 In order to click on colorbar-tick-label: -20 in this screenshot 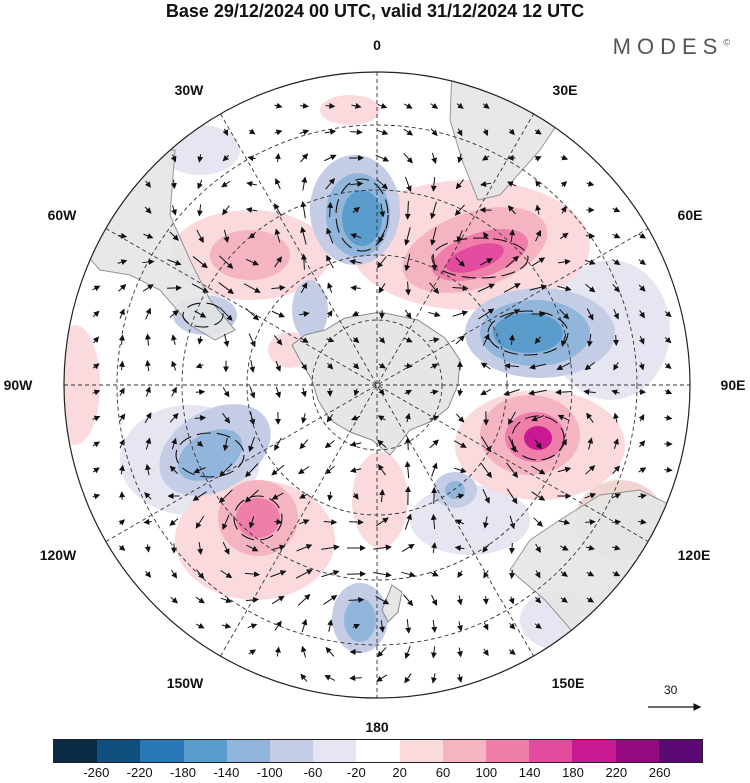, I will do `click(356, 772)`.